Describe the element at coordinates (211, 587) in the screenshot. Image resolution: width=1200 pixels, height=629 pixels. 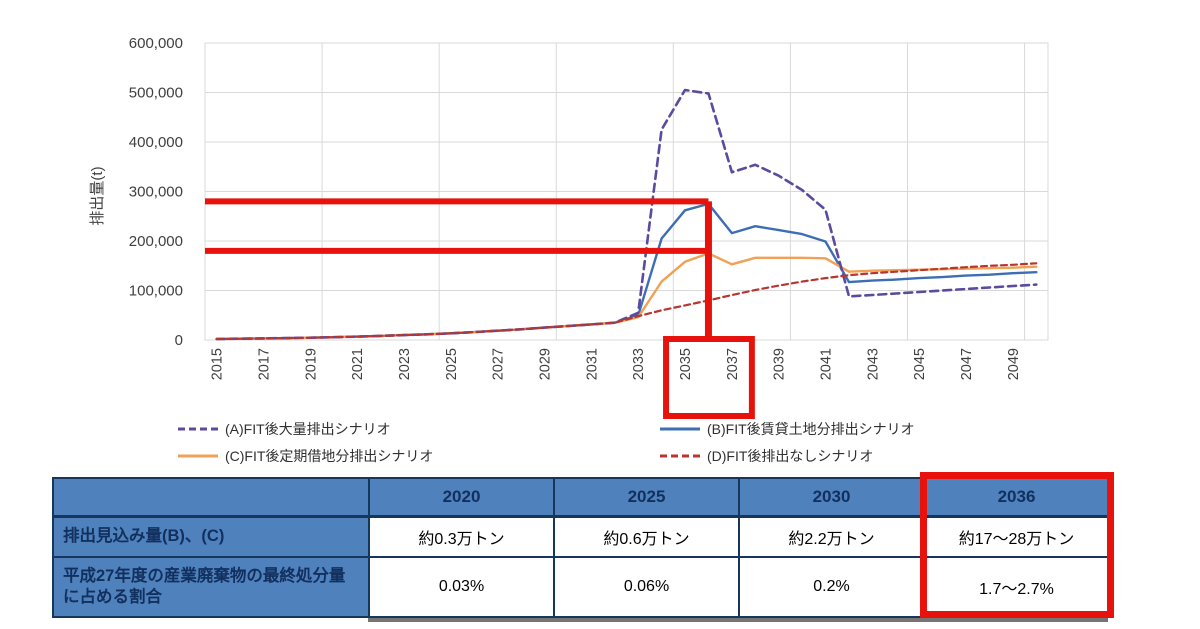
I see `table-row-label: 平成27年度の産業廃棄物の最終処分量に占める割合` at that location.